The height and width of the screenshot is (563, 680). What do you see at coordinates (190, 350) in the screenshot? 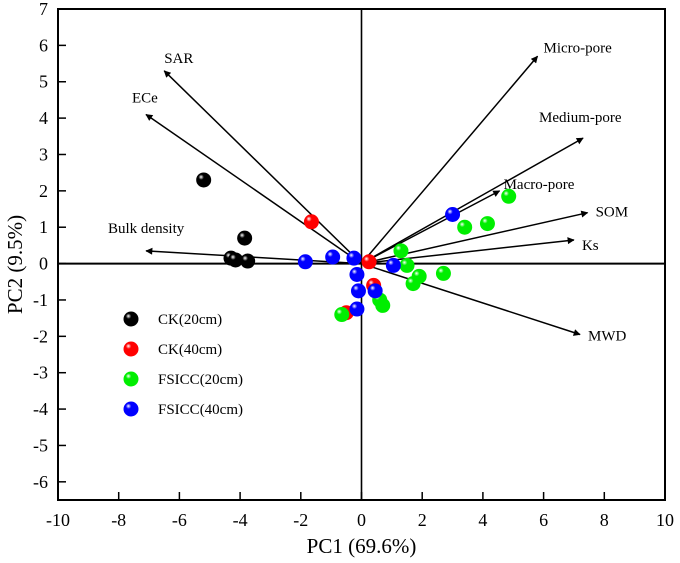
I see `legend-label: CK(40cm)` at bounding box center [190, 350].